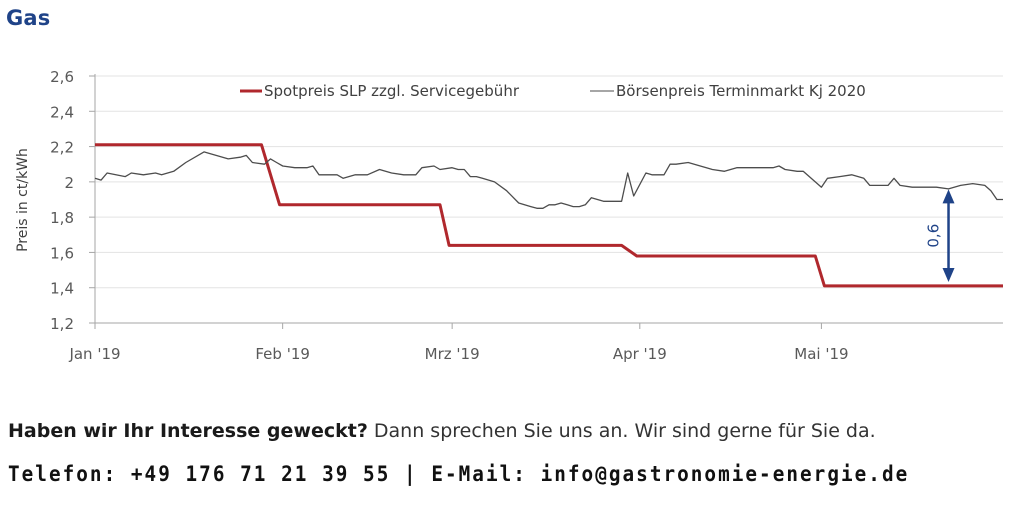  What do you see at coordinates (452, 354) in the screenshot?
I see `x-tick-label: Mrz '19` at bounding box center [452, 354].